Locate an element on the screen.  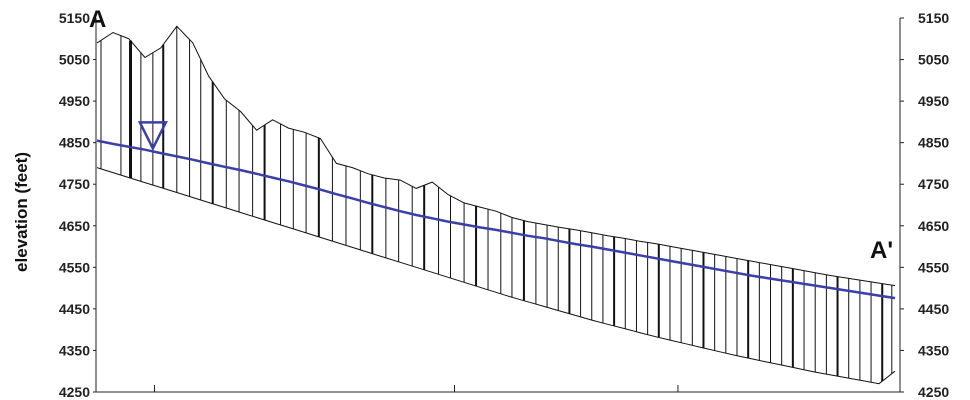
left-tick-label: 4950 is located at coordinates (74, 101).